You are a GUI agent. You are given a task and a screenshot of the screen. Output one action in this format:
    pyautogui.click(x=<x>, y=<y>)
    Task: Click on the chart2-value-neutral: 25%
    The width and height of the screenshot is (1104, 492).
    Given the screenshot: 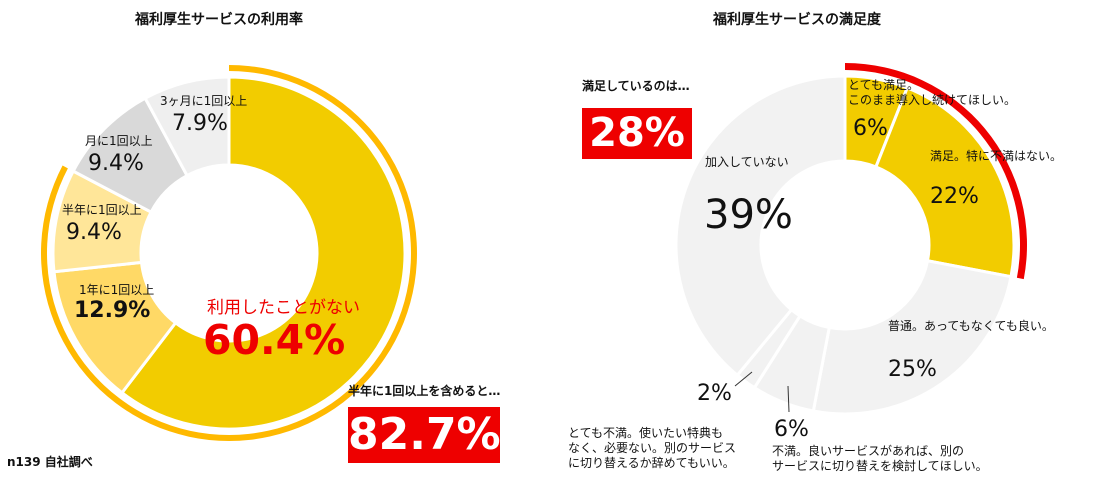 What is the action you would take?
    pyautogui.click(x=912, y=369)
    